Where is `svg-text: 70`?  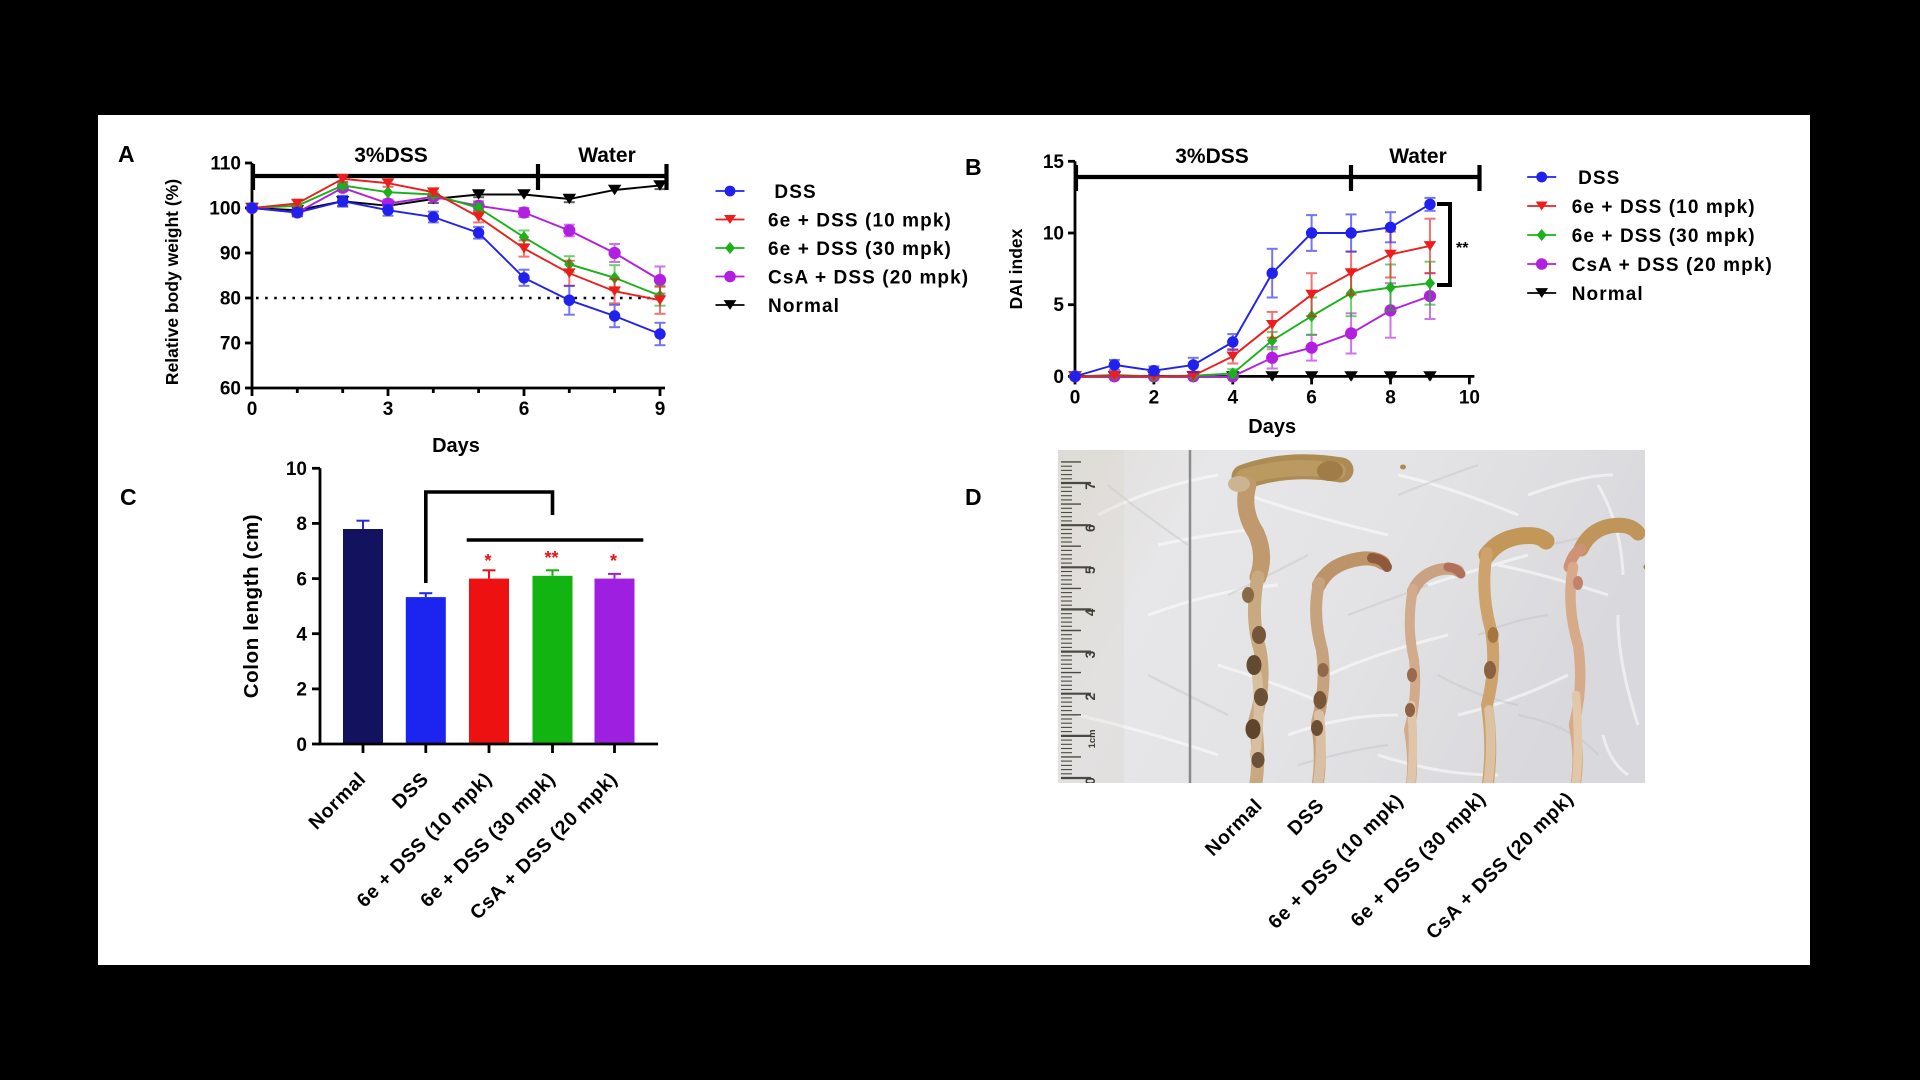 svg-text: 70 is located at coordinates (230, 344).